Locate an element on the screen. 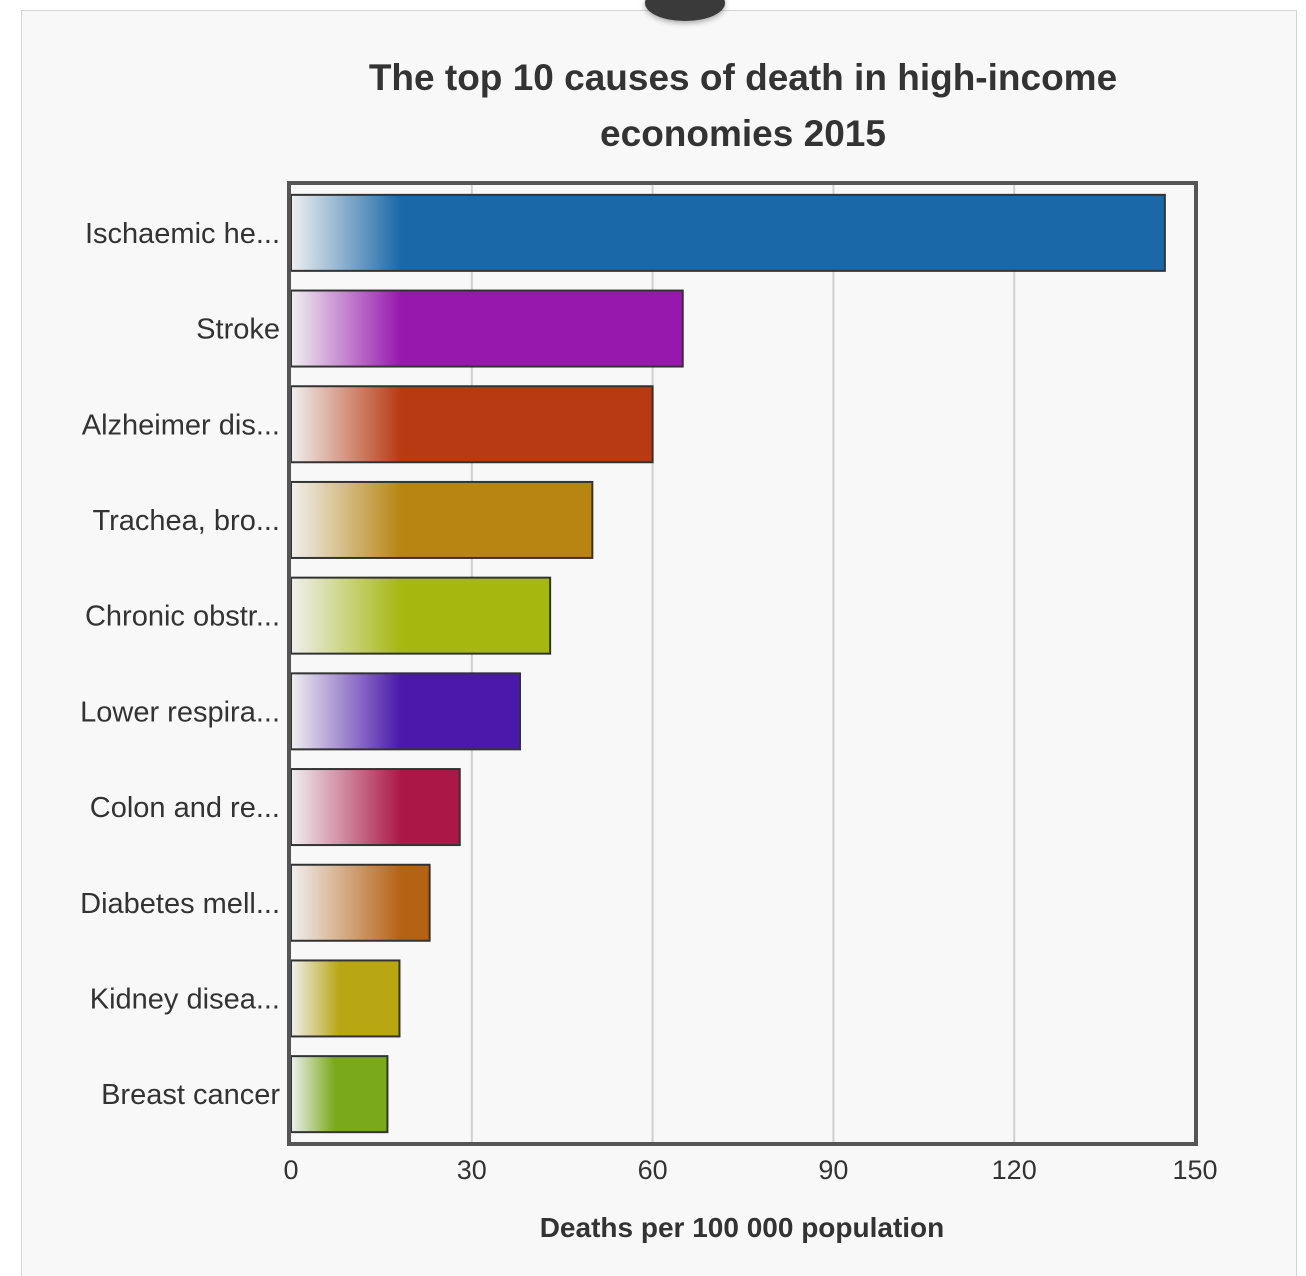 This screenshot has height=1276, width=1306. x-tick-label: 150 is located at coordinates (1194, 1170).